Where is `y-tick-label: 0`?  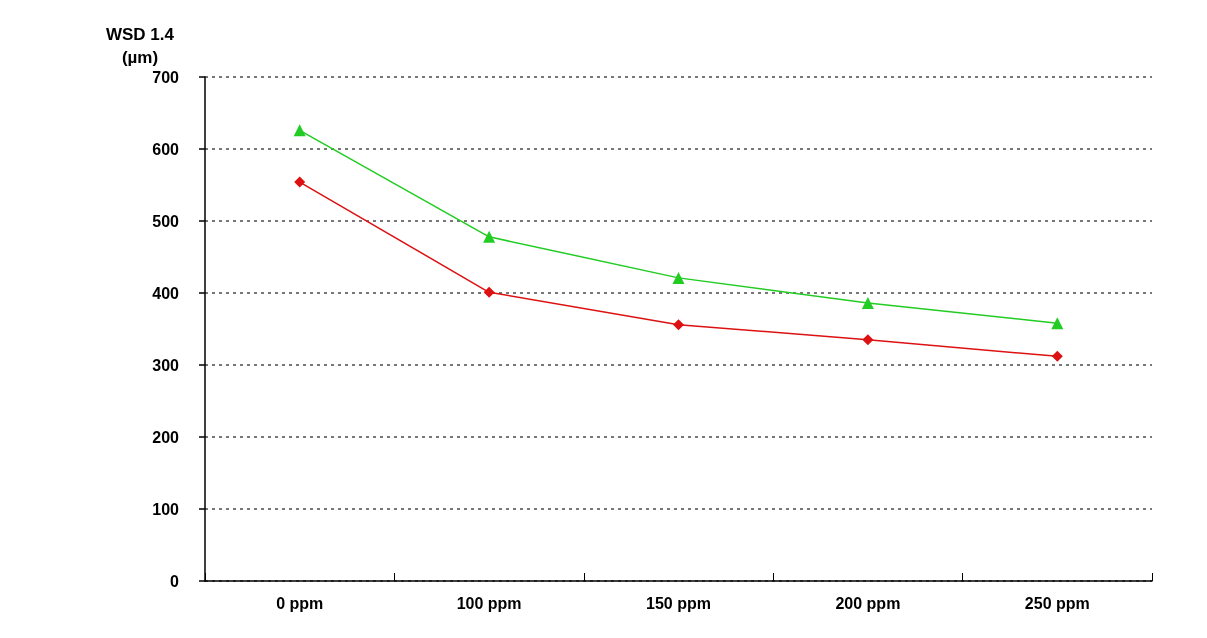 y-tick-label: 0 is located at coordinates (175, 581).